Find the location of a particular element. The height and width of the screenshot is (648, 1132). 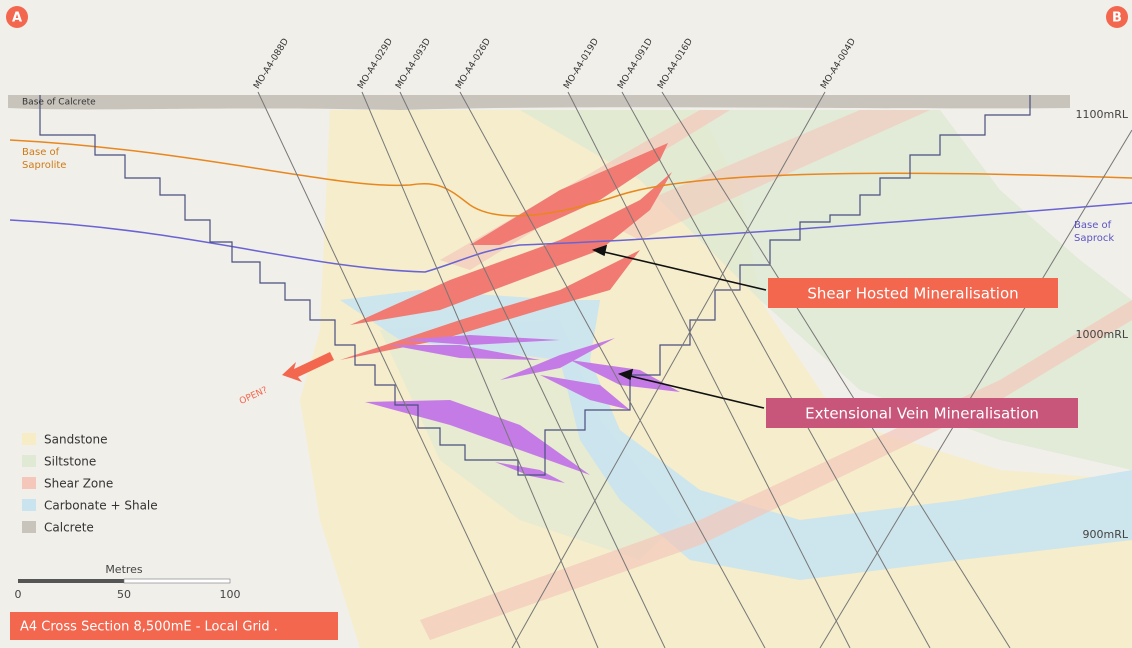

caption: A4 Cross Section 8,500mE - Local Grid . is located at coordinates (149, 627).